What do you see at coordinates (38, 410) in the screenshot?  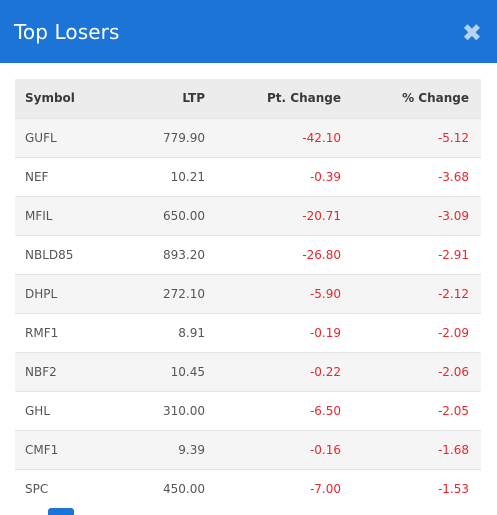 I see `cell-symbol: GHL` at bounding box center [38, 410].